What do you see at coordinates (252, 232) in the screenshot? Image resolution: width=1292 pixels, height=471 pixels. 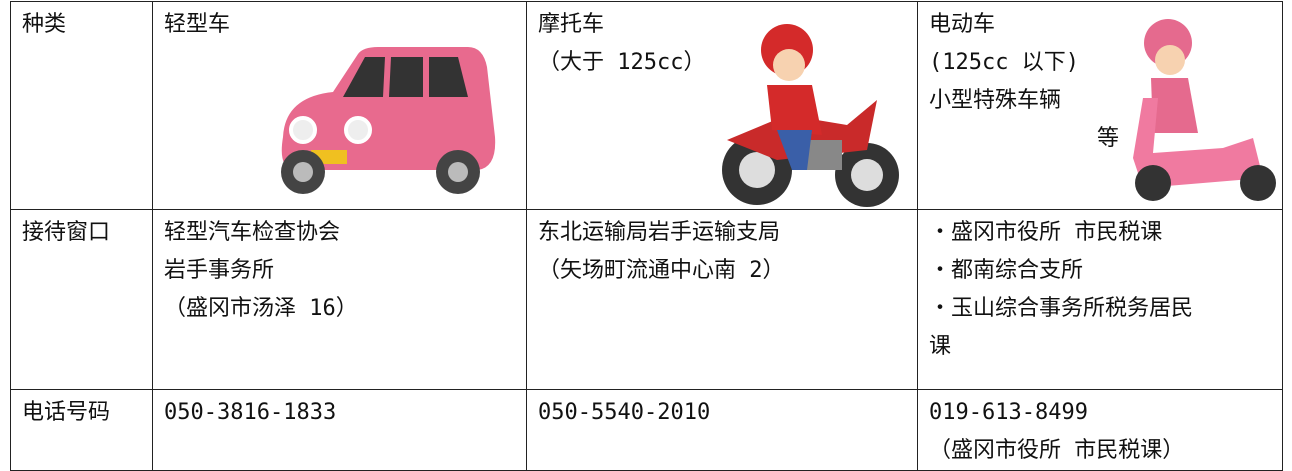 I see `cell-text: 轻型汽车检查协会` at bounding box center [252, 232].